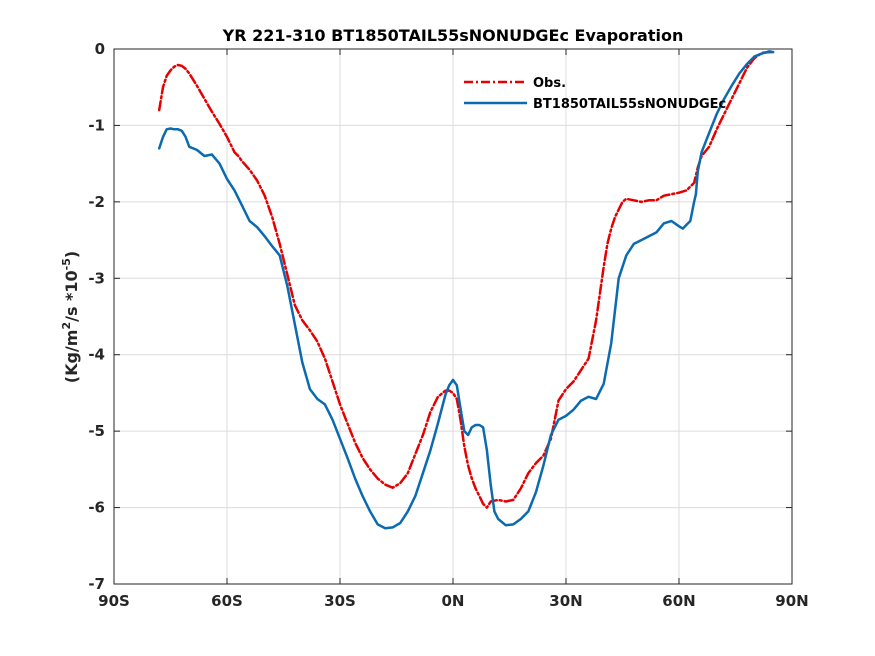 The width and height of the screenshot is (875, 656). Describe the element at coordinates (549, 83) in the screenshot. I see `legend-label-obs: Obs.` at that location.